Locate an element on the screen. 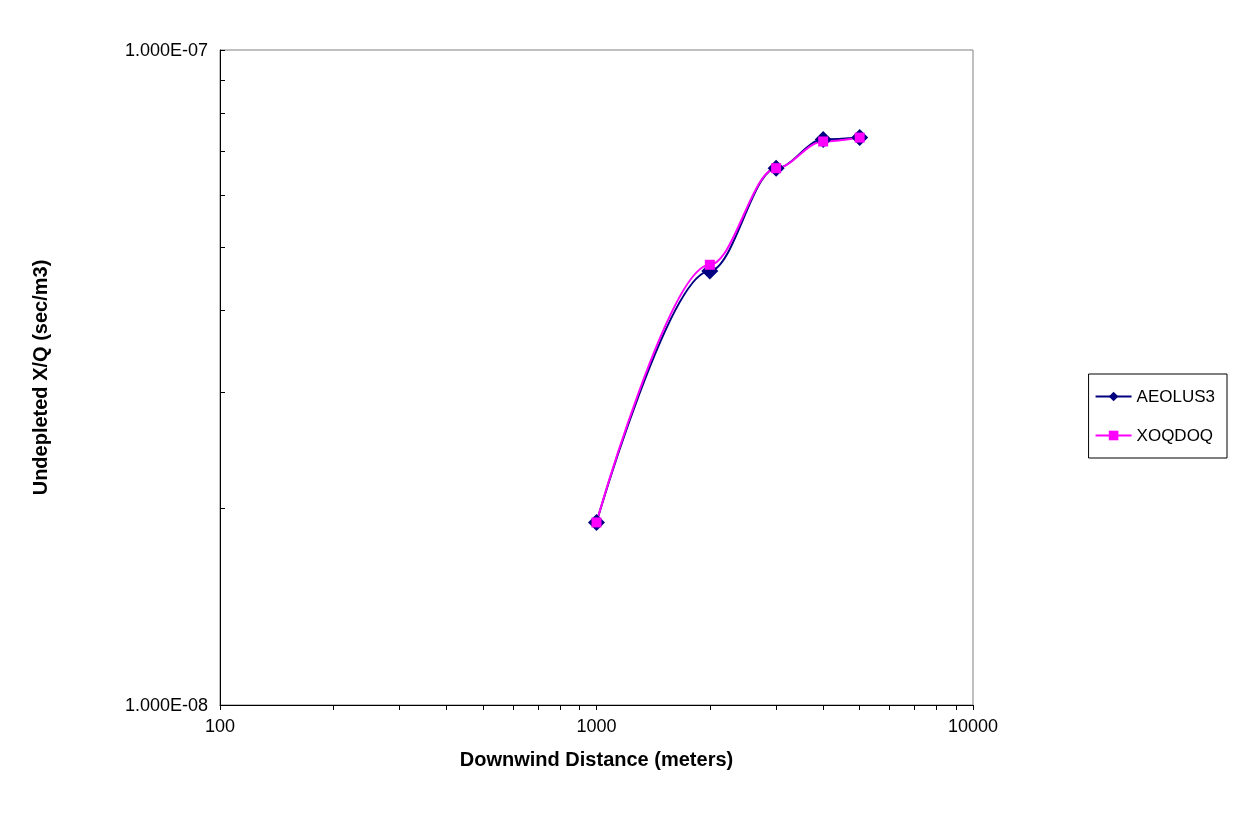 This screenshot has width=1235, height=832. x-tick-label: 10000 is located at coordinates (973, 726).